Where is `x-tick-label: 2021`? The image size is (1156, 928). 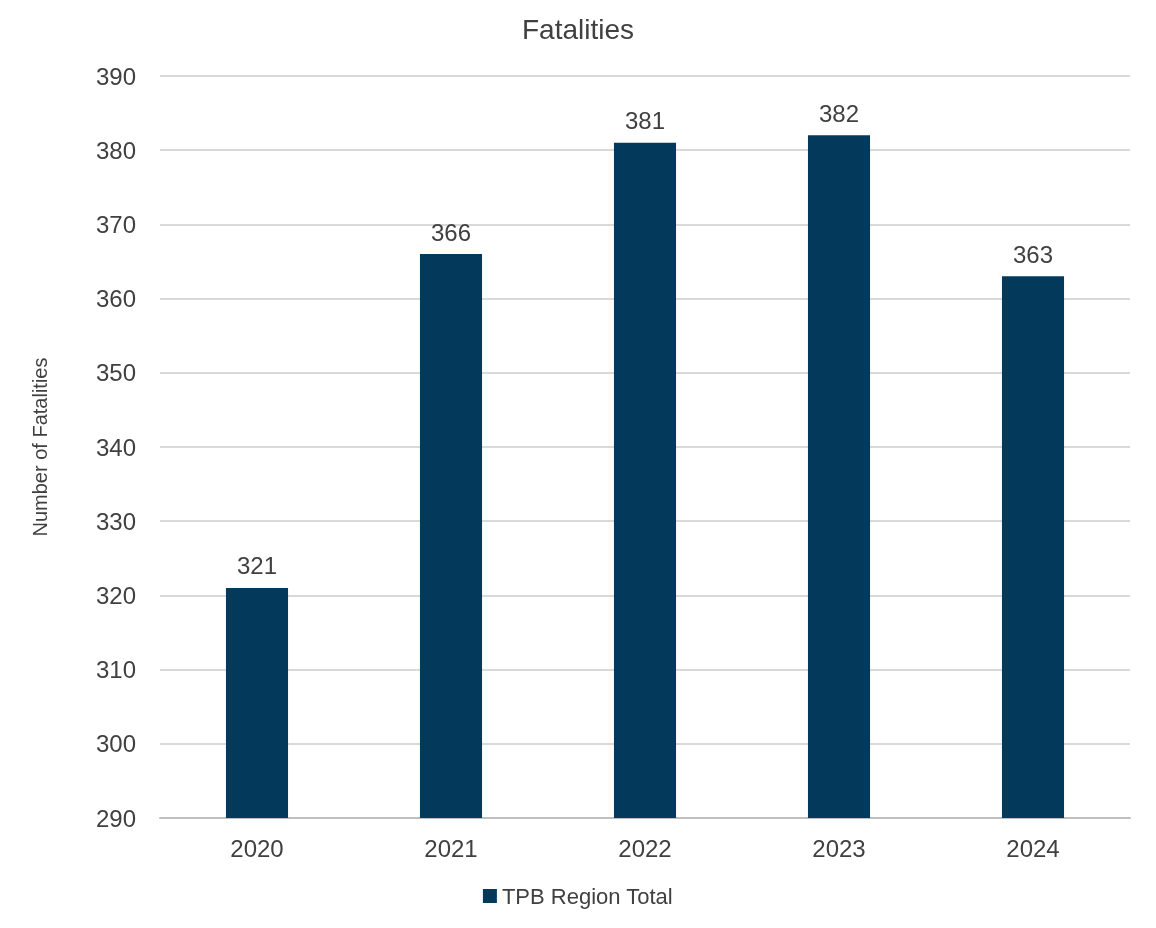 x-tick-label: 2021 is located at coordinates (451, 848).